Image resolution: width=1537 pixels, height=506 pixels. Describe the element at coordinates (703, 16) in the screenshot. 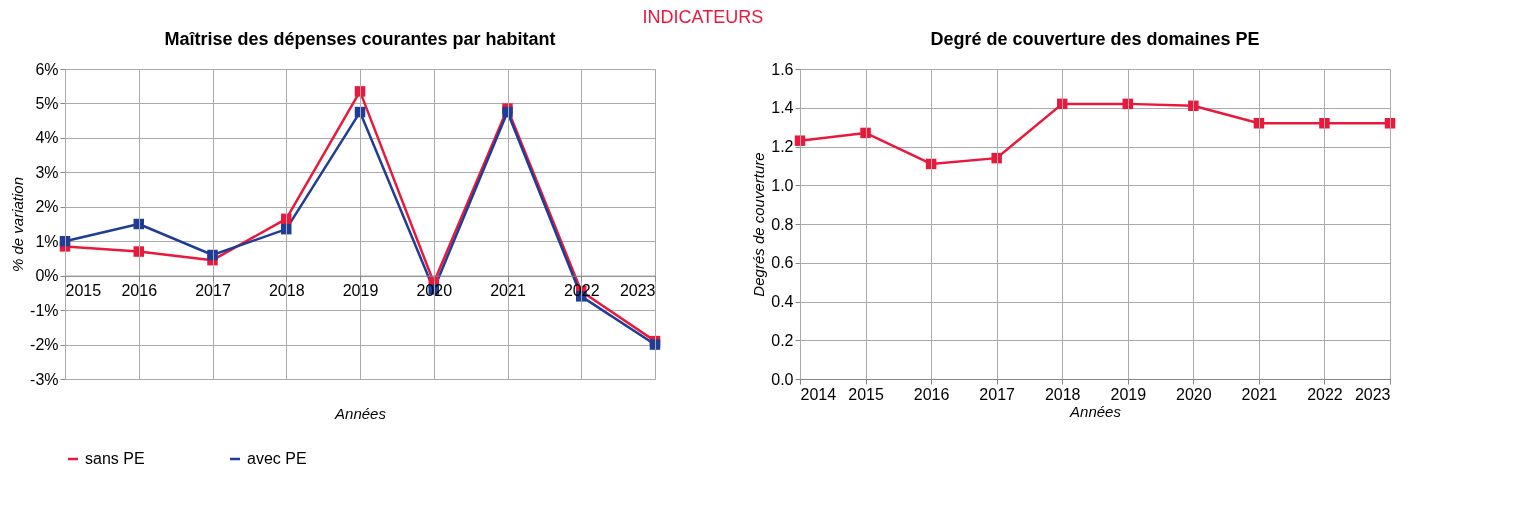

I see `text: INDICATEURS` at that location.